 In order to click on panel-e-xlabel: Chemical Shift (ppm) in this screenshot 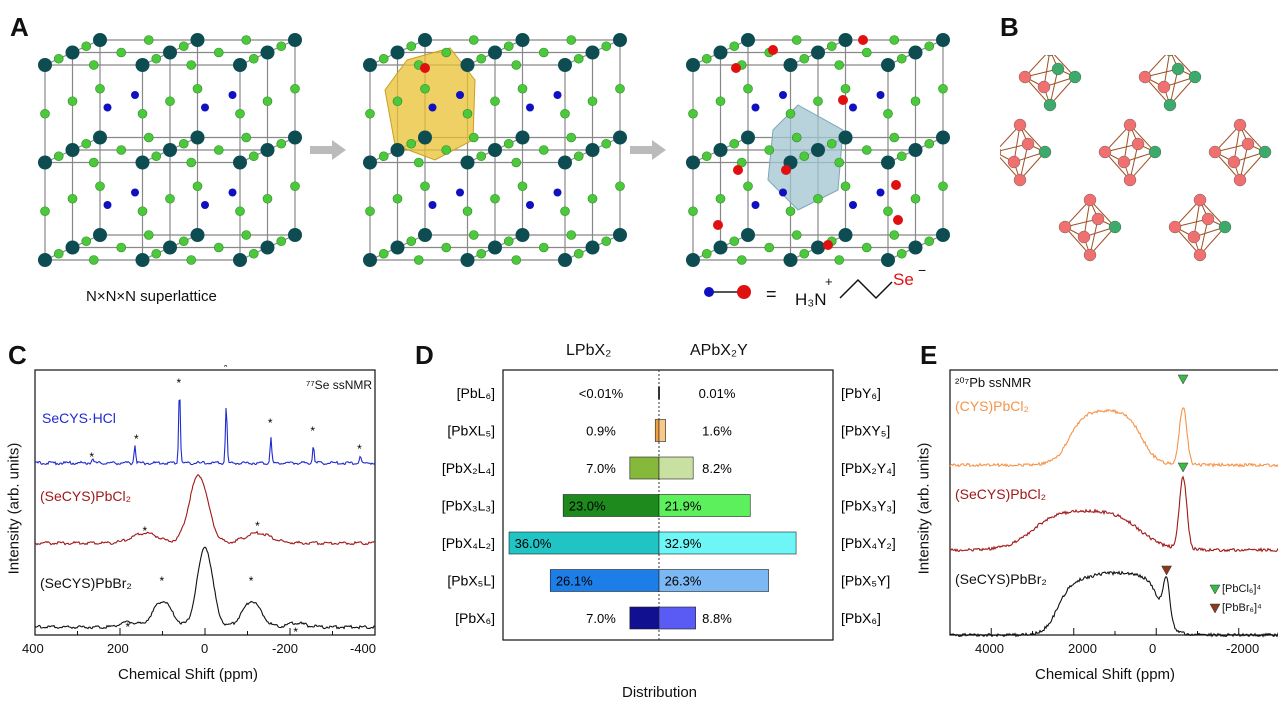, I will do `click(1105, 674)`.